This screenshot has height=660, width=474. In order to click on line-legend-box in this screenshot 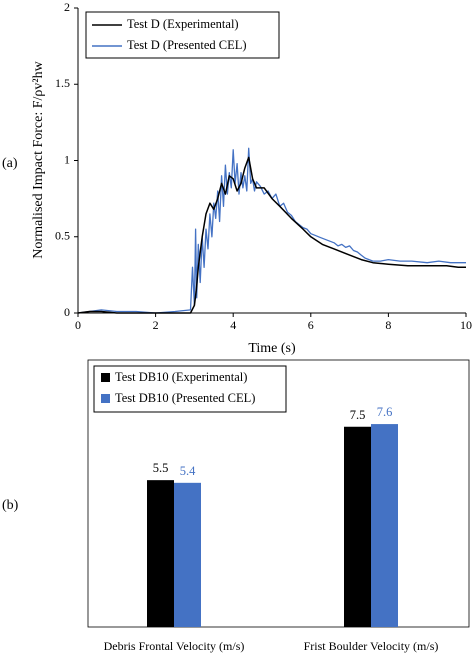, I will do `click(182, 35)`.